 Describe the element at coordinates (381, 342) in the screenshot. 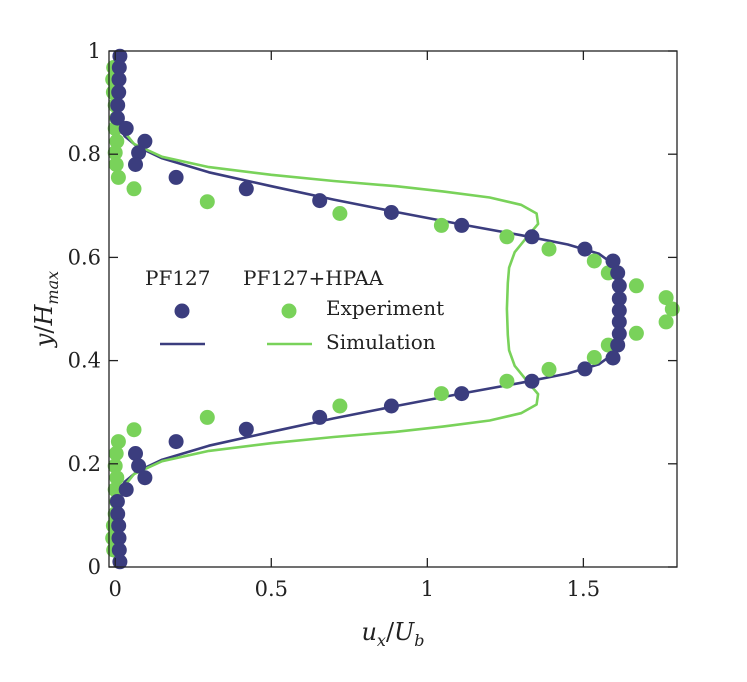

I see `legend-label-simulation: Simulation` at that location.